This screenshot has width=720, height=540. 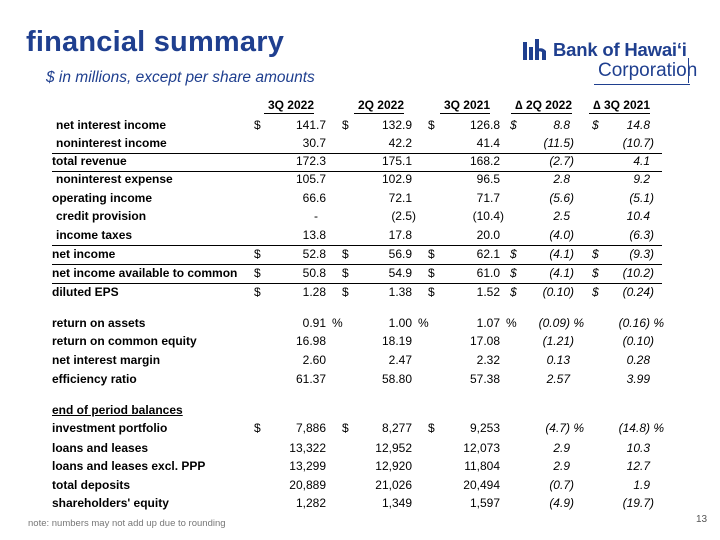 I want to click on value-cell-q2_22: 12,920, so click(x=377, y=467).